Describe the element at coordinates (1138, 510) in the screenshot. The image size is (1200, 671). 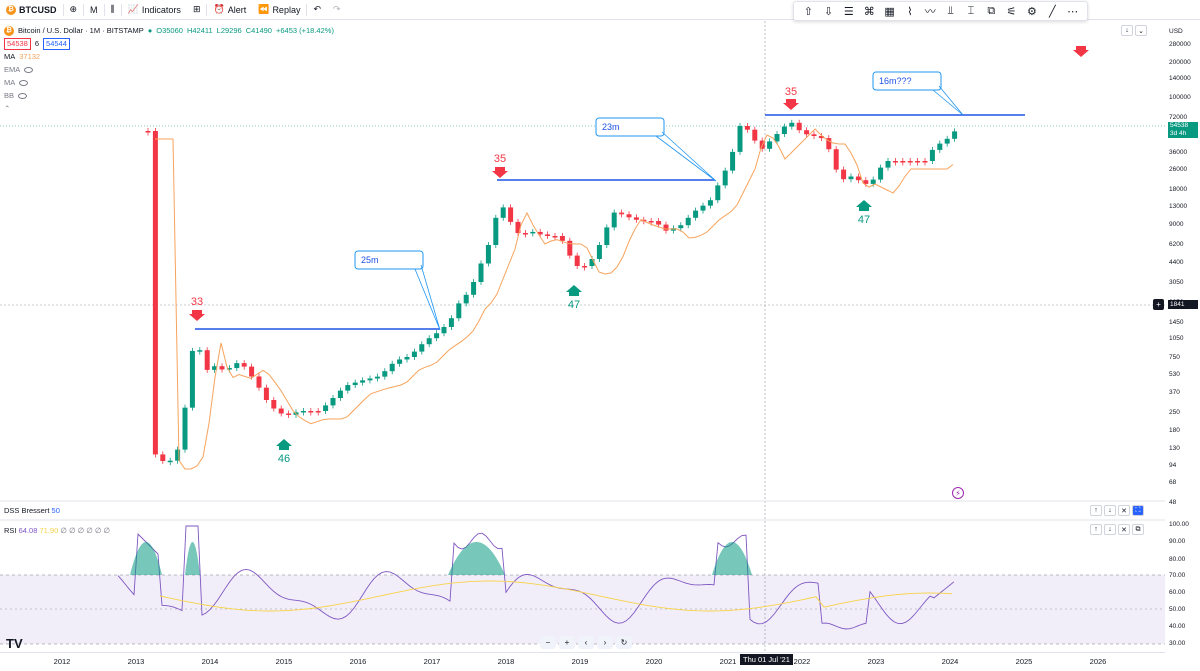
I see `maximize-icon: ⛶` at that location.